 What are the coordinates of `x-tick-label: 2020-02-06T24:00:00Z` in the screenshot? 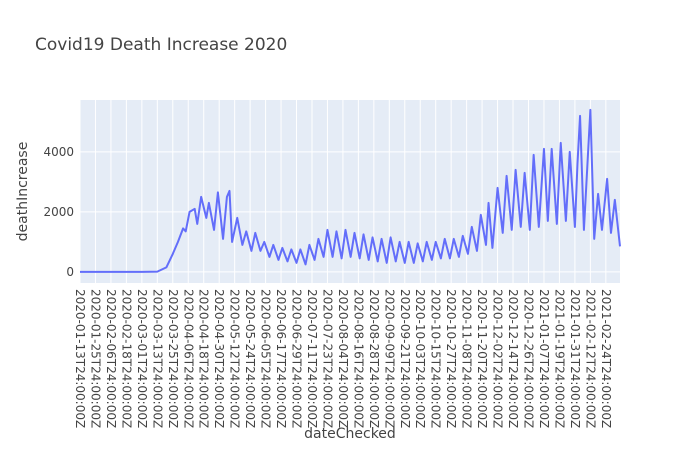 It's located at (111, 358).